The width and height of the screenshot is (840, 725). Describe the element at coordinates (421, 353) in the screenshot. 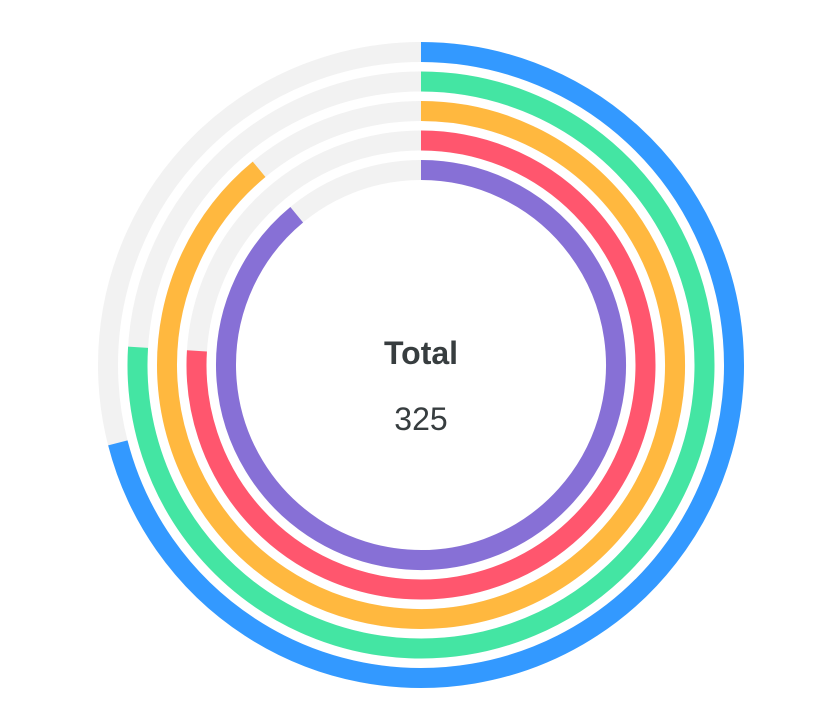

I see `total-label: Total` at that location.